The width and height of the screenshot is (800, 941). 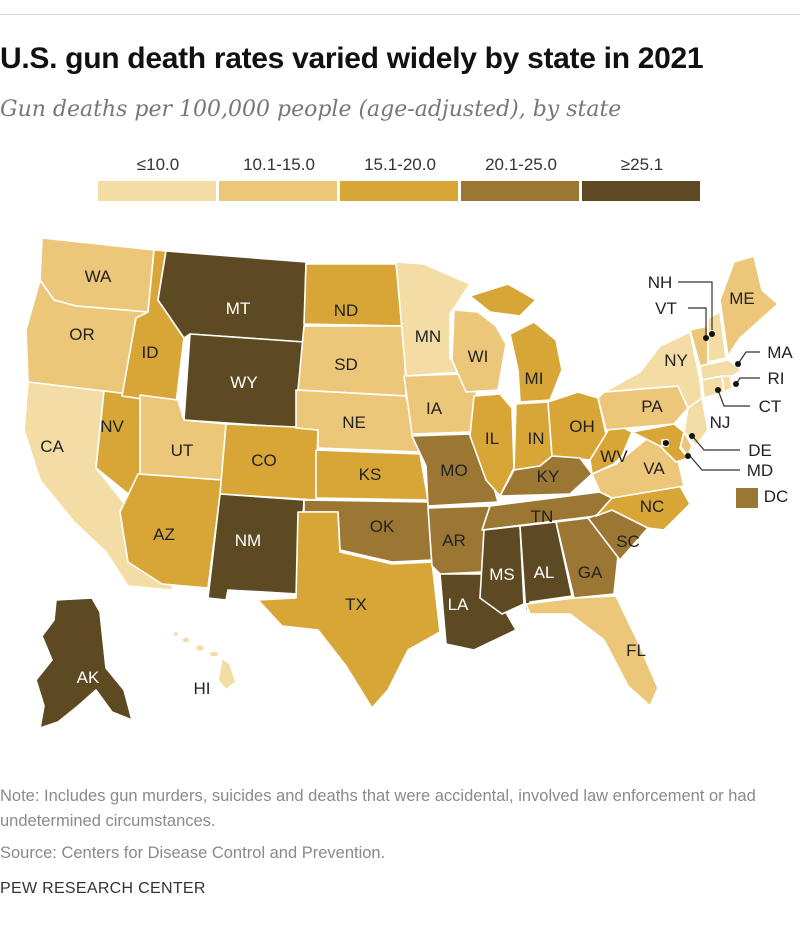 What do you see at coordinates (52, 446) in the screenshot?
I see `label-ca: CA` at bounding box center [52, 446].